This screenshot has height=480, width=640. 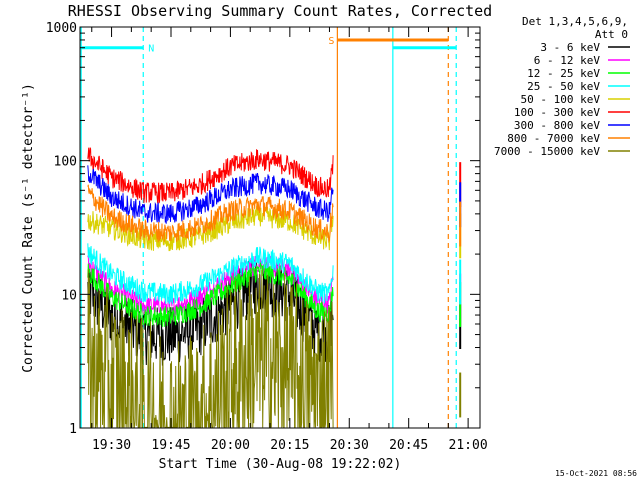 I want to click on legend-label: 50 - 100 keV, so click(x=561, y=99).